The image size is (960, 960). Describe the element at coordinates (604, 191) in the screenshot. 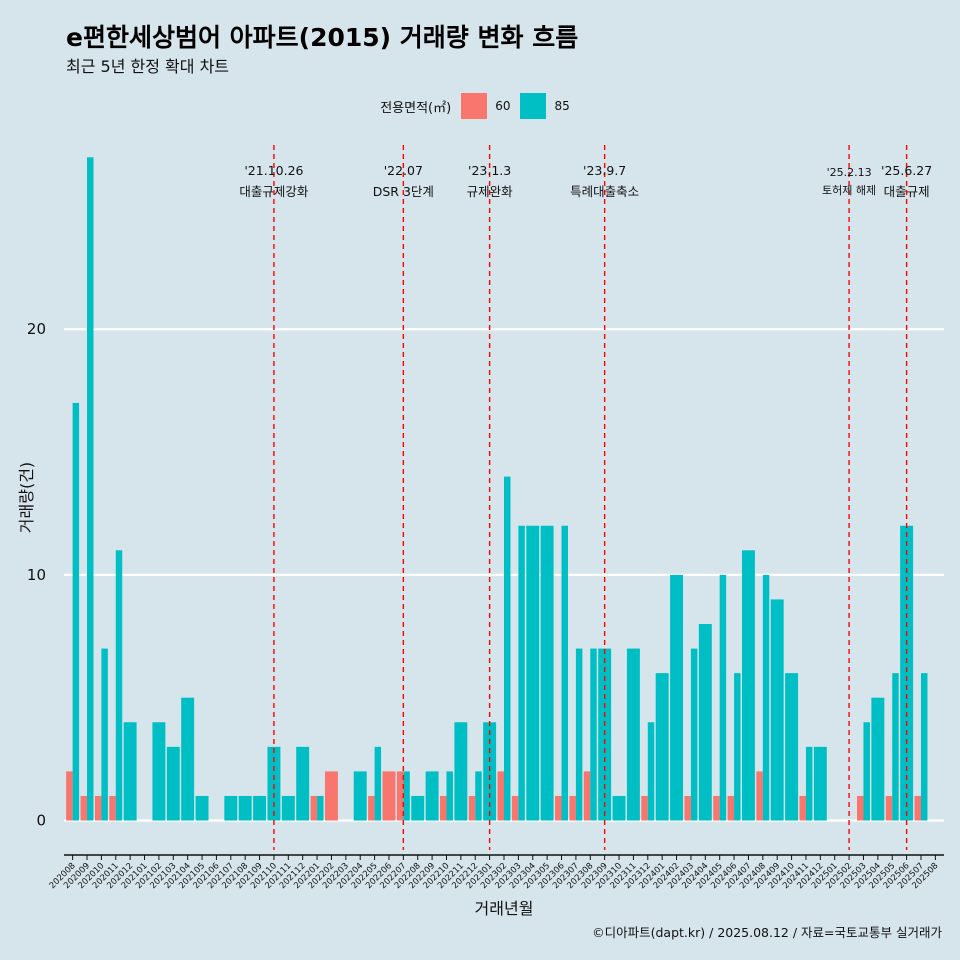

I see `event-name-label: 특례대출축소` at that location.